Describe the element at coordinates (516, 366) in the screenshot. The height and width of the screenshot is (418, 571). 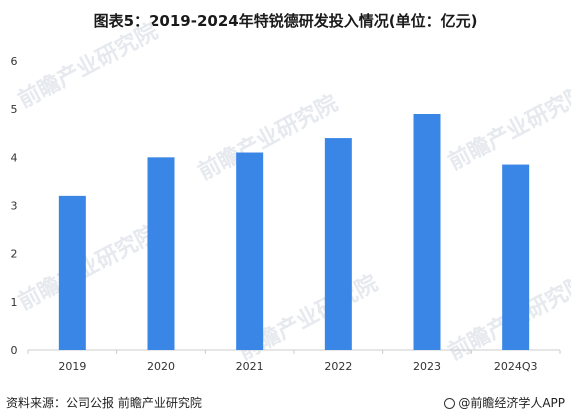
I see `x-tick-label: 2024Q3` at that location.